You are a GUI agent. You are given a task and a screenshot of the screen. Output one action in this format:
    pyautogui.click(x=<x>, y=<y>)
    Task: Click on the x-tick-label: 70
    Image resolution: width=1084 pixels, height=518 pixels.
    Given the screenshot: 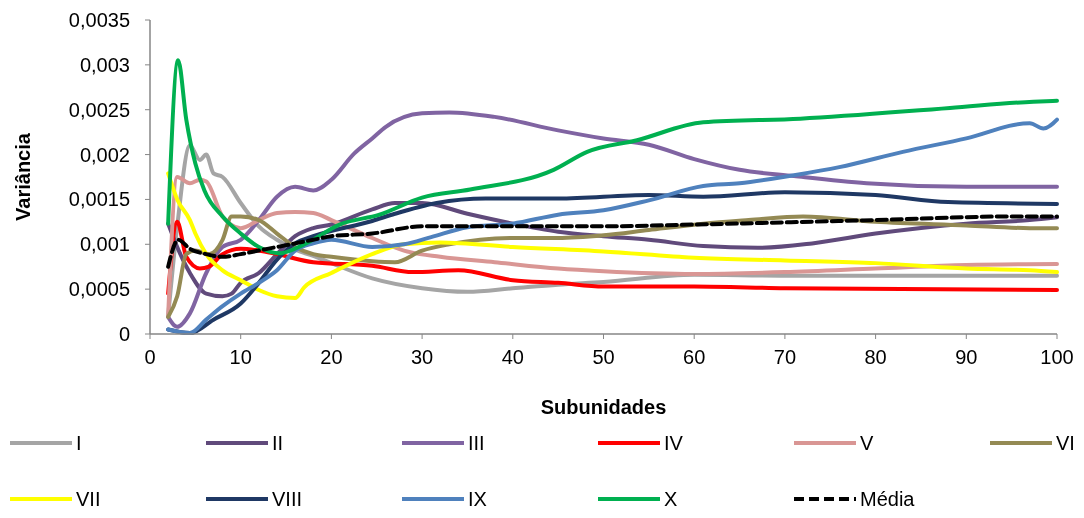 What is the action you would take?
    pyautogui.click(x=785, y=357)
    